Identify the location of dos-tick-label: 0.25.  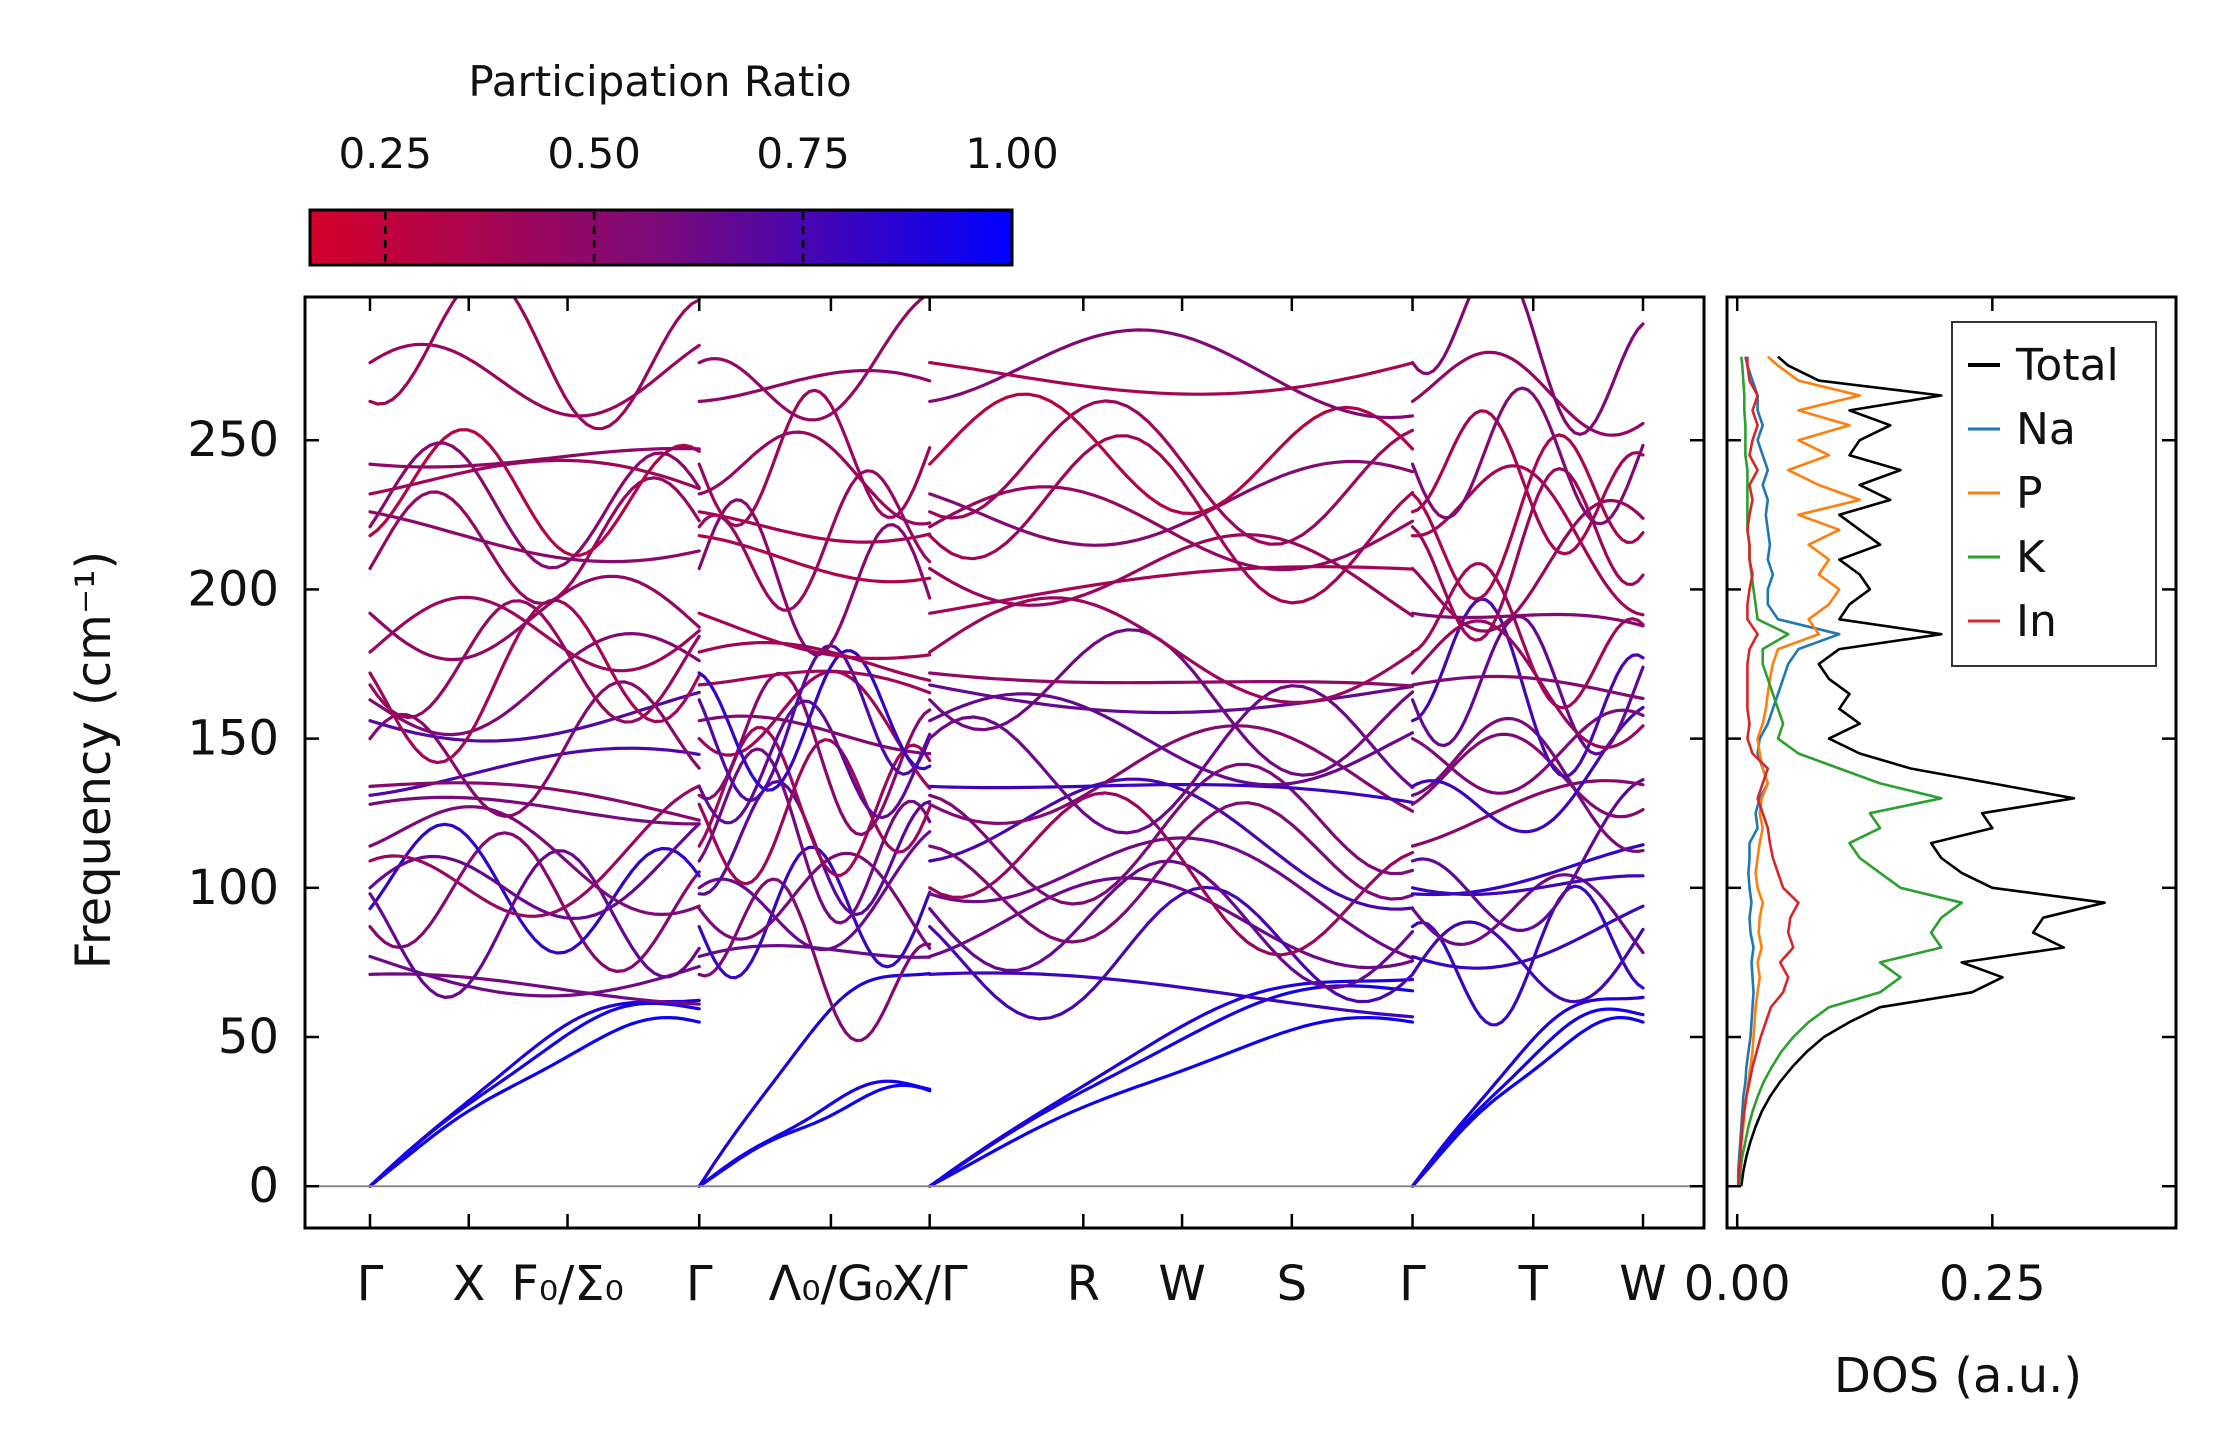
(1992, 1284).